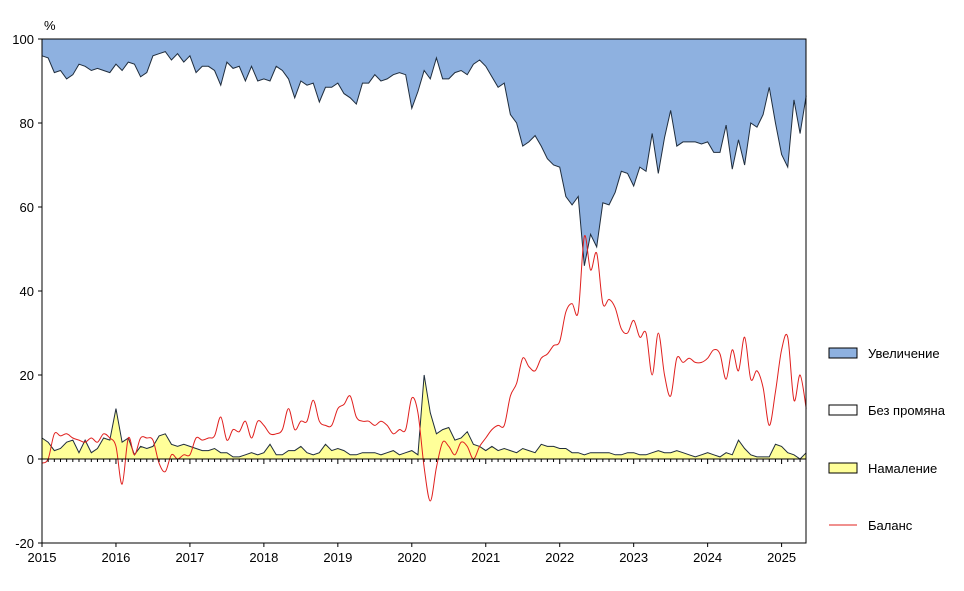 The height and width of the screenshot is (591, 964). I want to click on y-tick-label: -20, so click(24, 543).